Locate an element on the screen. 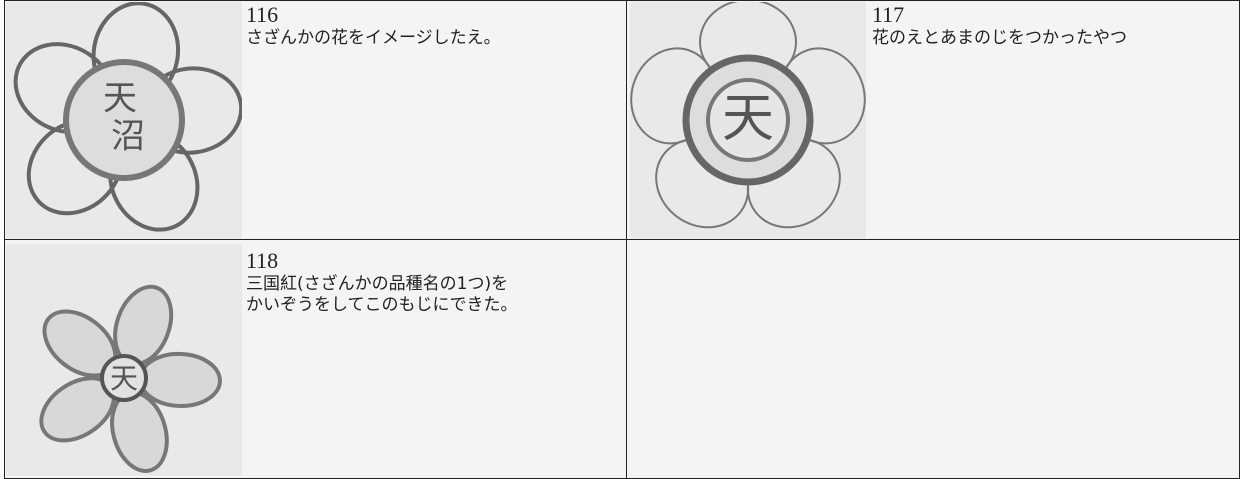  entry-number: 118 is located at coordinates (262, 260).